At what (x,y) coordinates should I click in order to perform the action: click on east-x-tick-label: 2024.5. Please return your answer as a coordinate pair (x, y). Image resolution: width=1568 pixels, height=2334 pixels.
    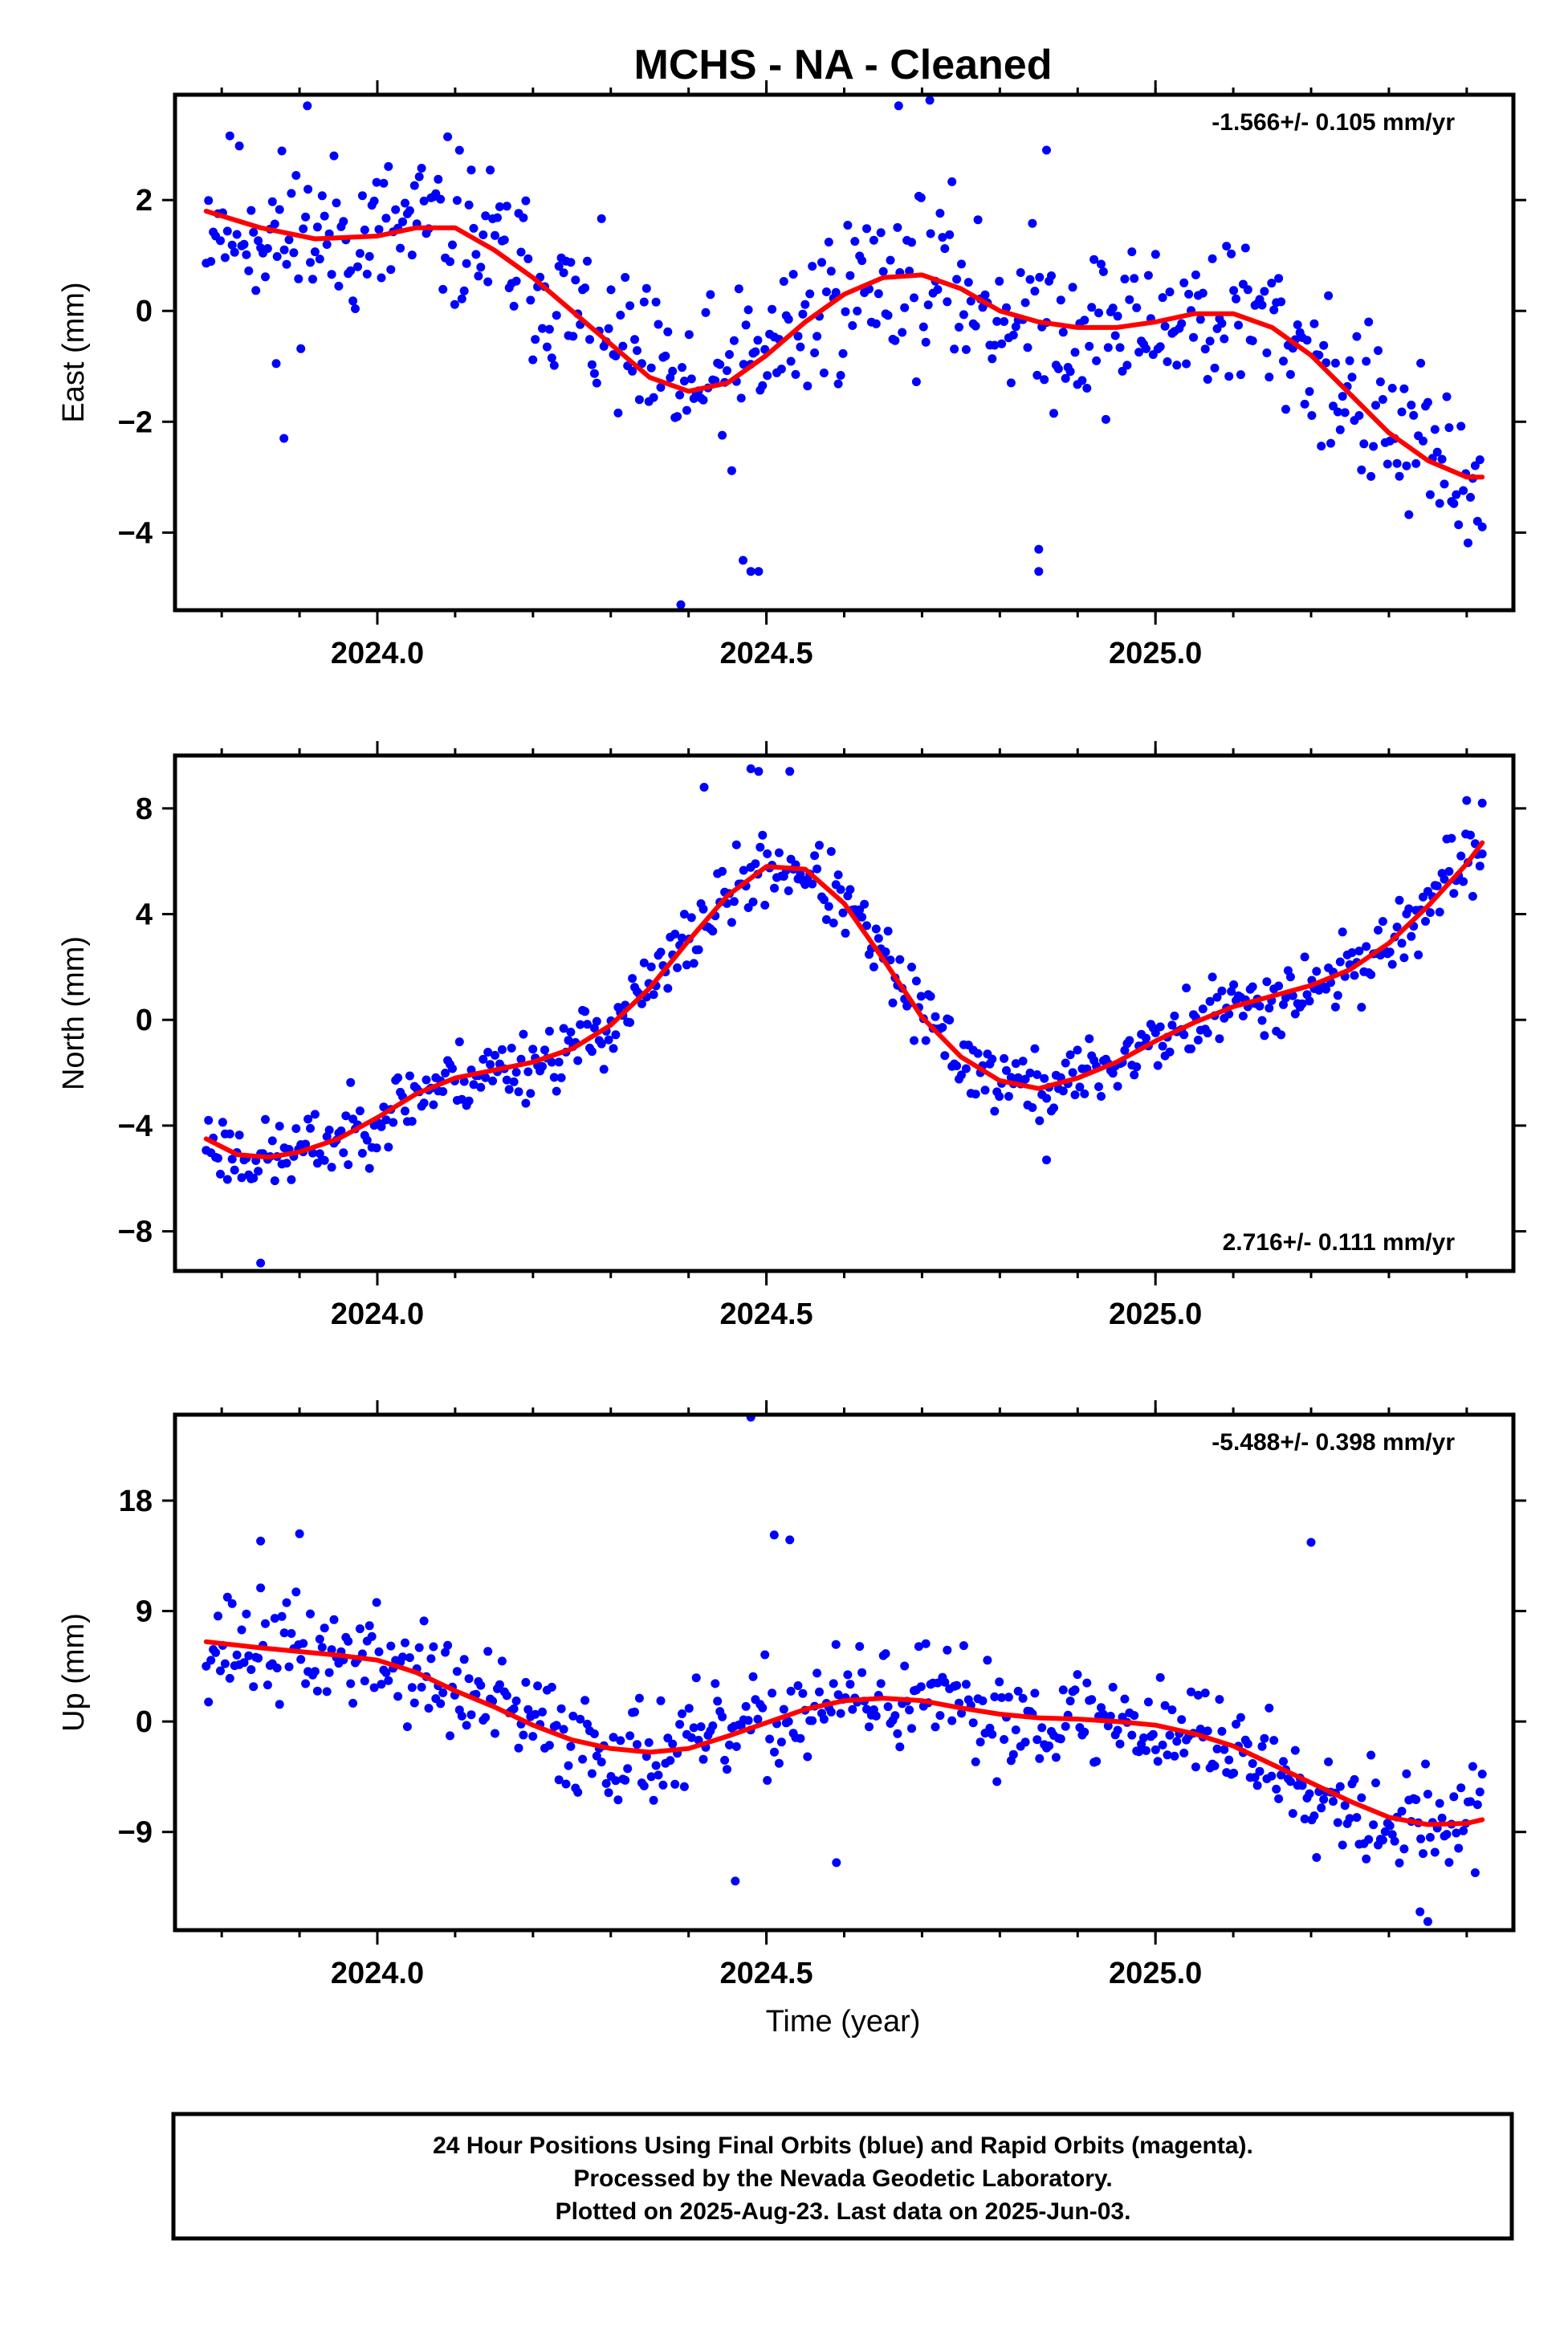
    Looking at the image, I should click on (766, 653).